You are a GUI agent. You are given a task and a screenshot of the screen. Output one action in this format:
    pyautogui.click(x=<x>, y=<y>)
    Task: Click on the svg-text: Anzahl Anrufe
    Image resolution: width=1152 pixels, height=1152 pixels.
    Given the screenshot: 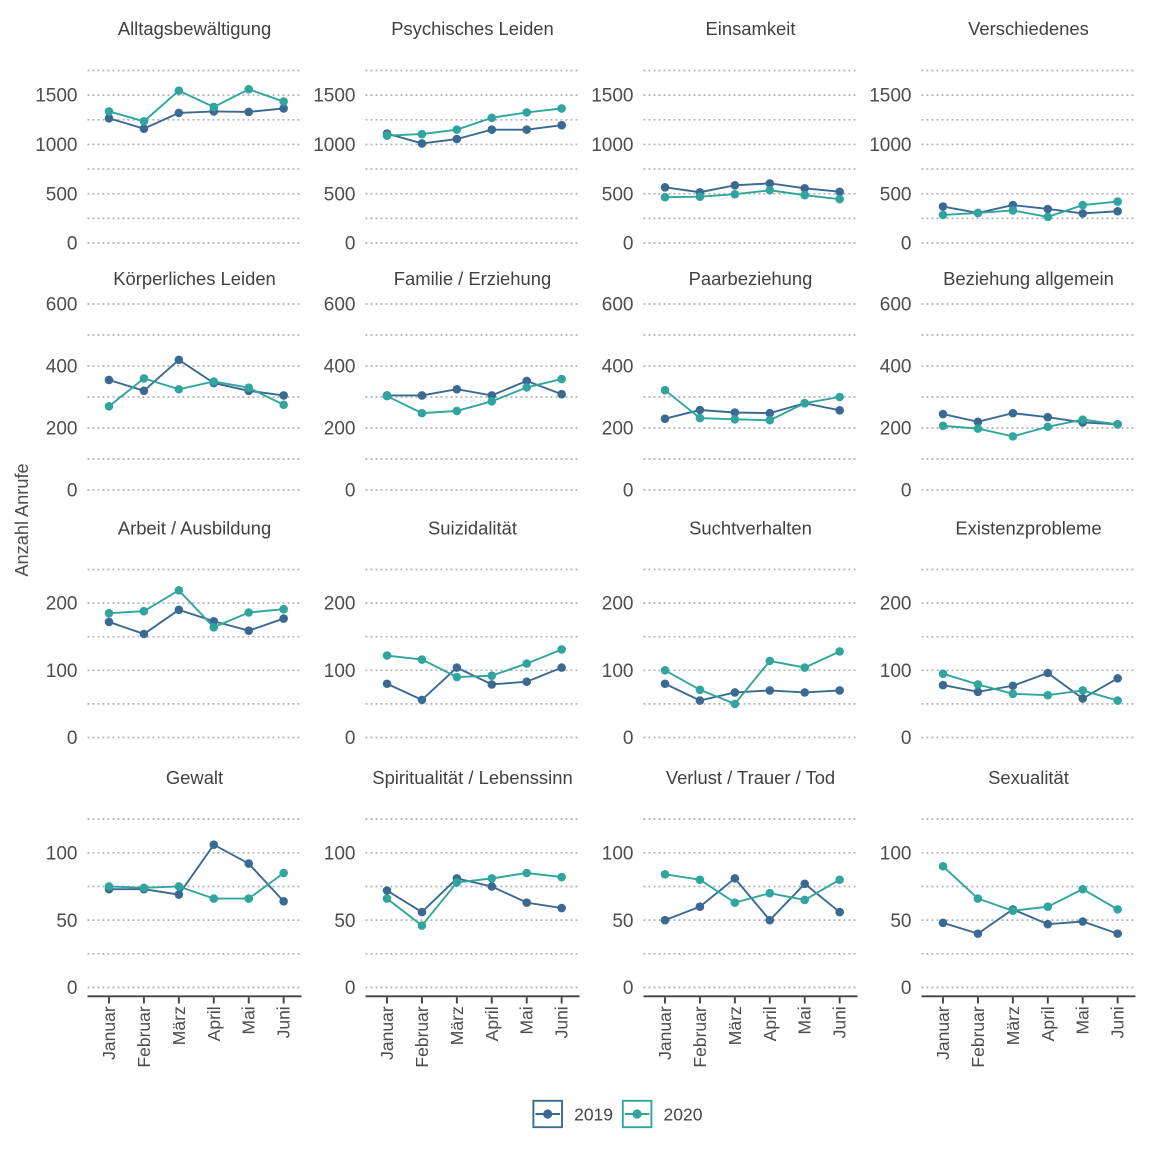 What is the action you would take?
    pyautogui.click(x=22, y=519)
    